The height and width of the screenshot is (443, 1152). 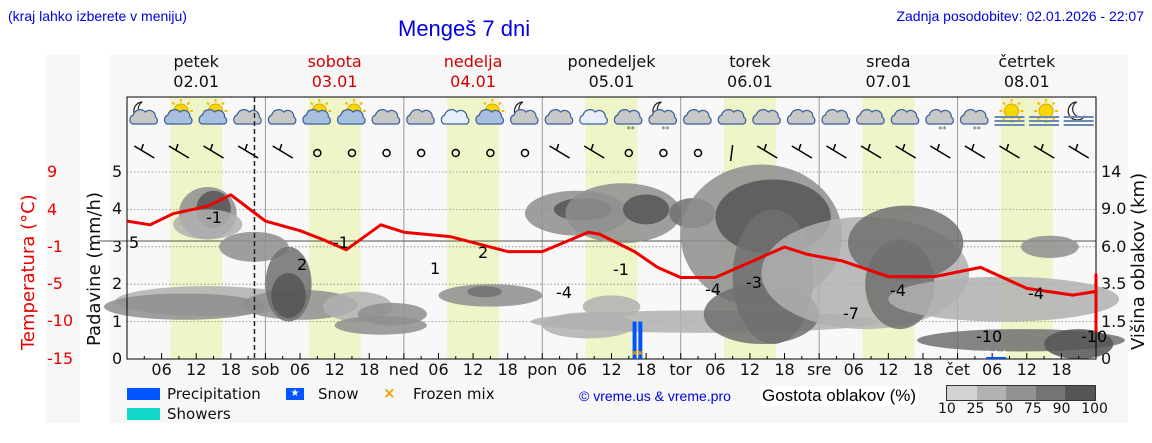 What do you see at coordinates (338, 394) in the screenshot?
I see `legend-snow: Snow` at bounding box center [338, 394].